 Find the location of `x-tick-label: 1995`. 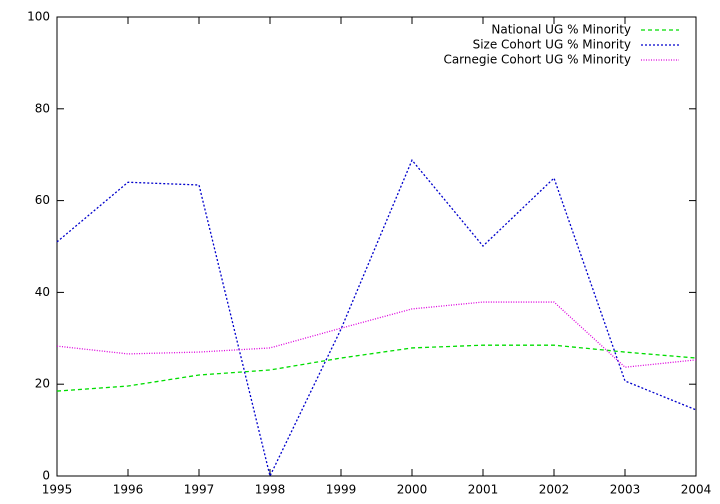

x-tick-label: 1995 is located at coordinates (57, 490).